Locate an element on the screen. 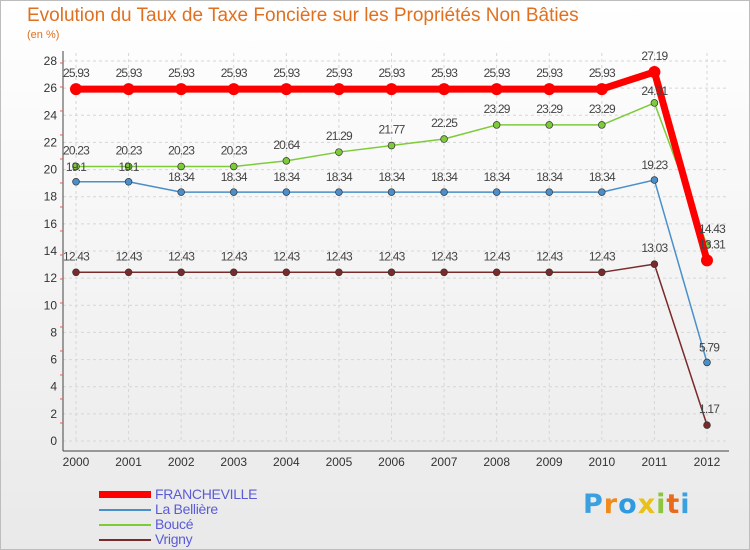  data-label: 20.64 is located at coordinates (286, 145).